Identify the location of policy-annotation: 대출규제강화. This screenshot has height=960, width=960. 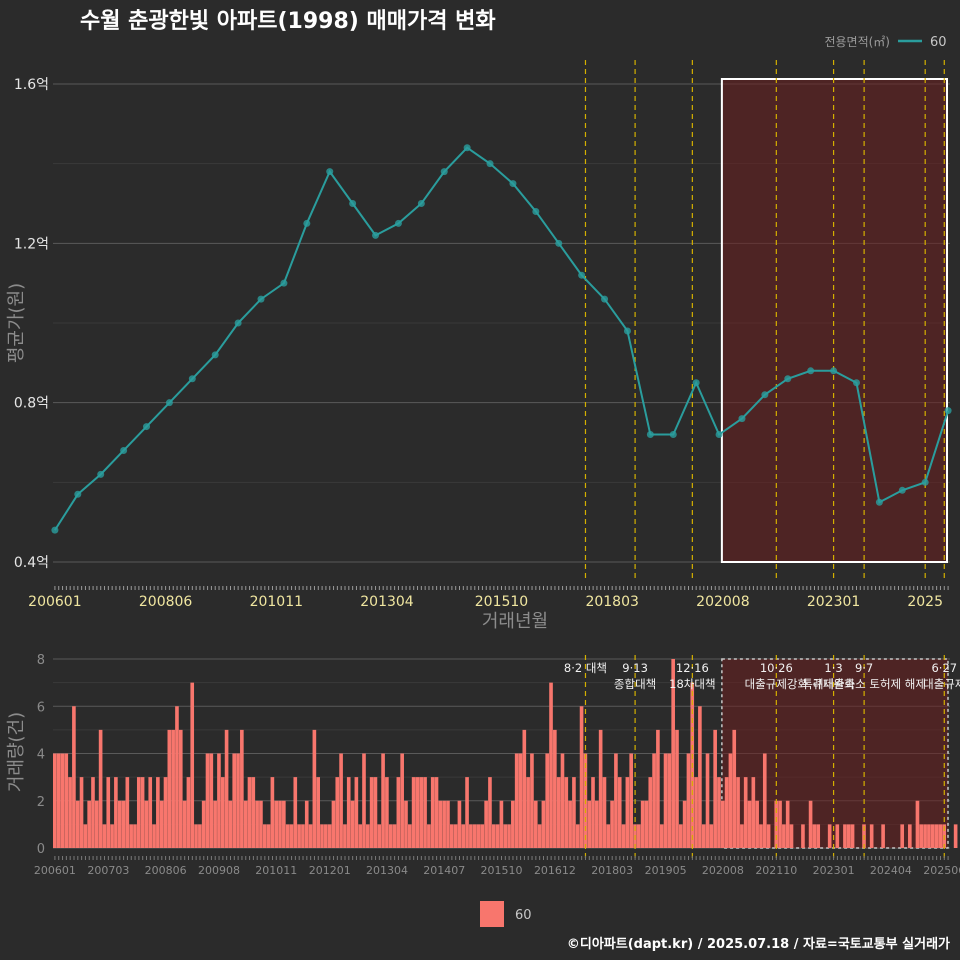
(777, 684).